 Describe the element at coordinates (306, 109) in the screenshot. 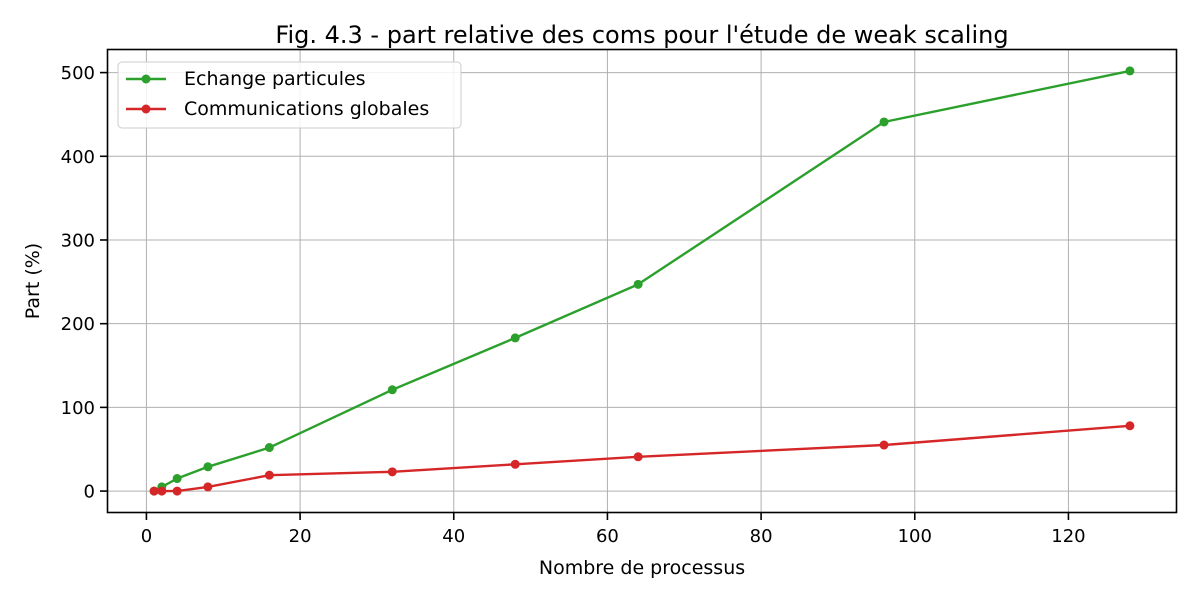

I see `legend-label-communications: Communications globales` at that location.